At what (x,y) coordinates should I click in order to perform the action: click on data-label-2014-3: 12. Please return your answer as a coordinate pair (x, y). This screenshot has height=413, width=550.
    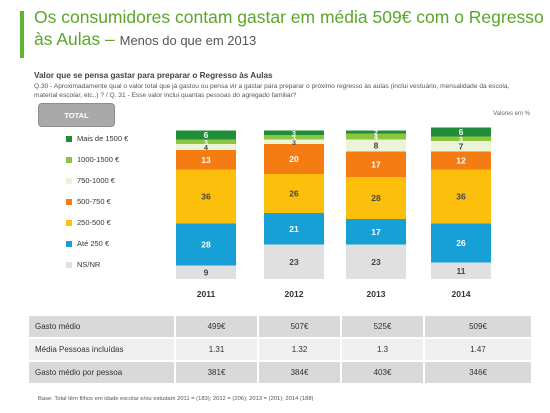
    Looking at the image, I should click on (461, 161).